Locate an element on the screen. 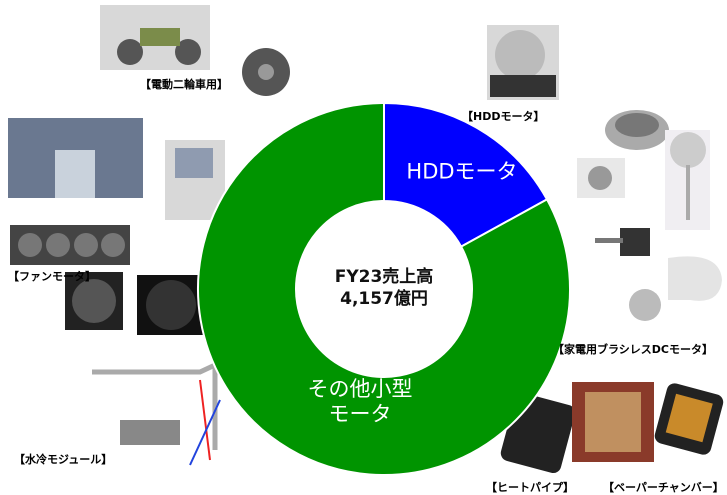 The image size is (727, 495). photo-caption: 【ファンモータ】 is located at coordinates (52, 276).